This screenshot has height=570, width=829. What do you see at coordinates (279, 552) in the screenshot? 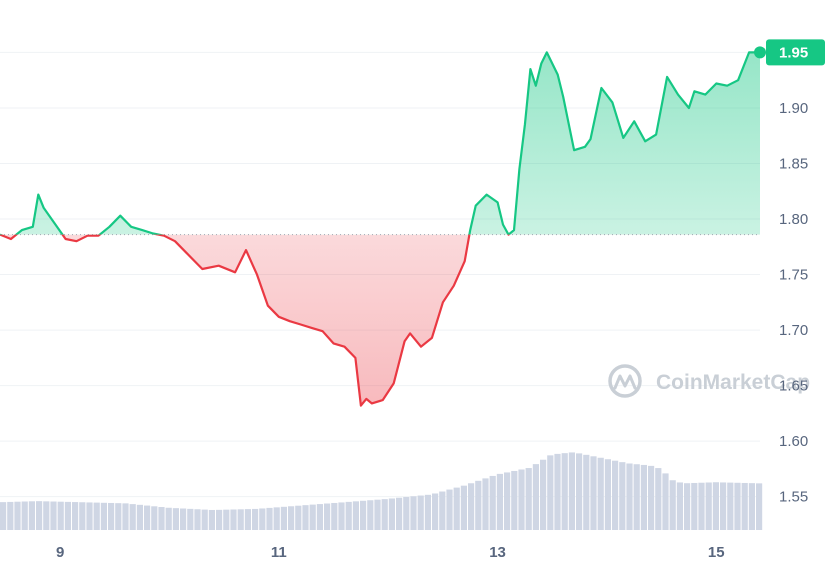
I see `x-tick-label: 11` at bounding box center [279, 552].